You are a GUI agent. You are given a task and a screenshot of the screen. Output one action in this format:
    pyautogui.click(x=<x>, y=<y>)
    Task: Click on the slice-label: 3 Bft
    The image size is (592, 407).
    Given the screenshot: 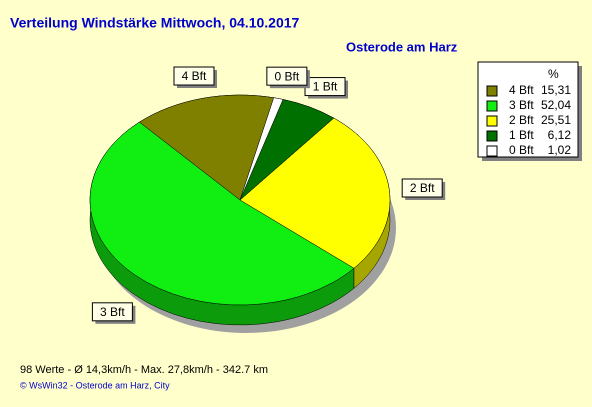 What is the action you would take?
    pyautogui.click(x=112, y=312)
    